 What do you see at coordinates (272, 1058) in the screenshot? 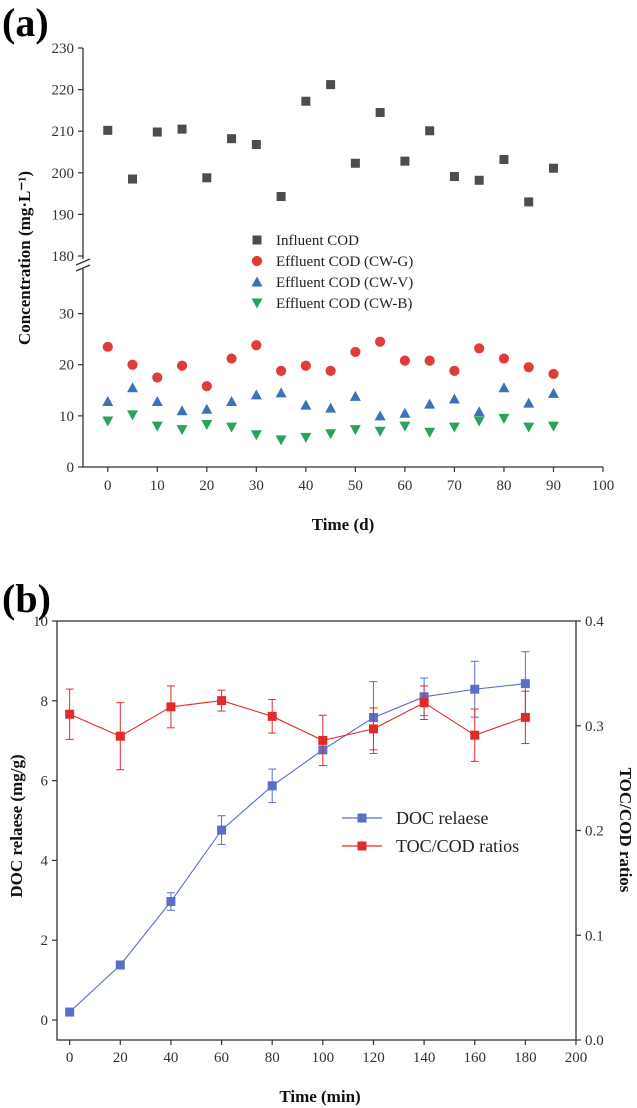
I see `x-tick-label: 80` at bounding box center [272, 1058].